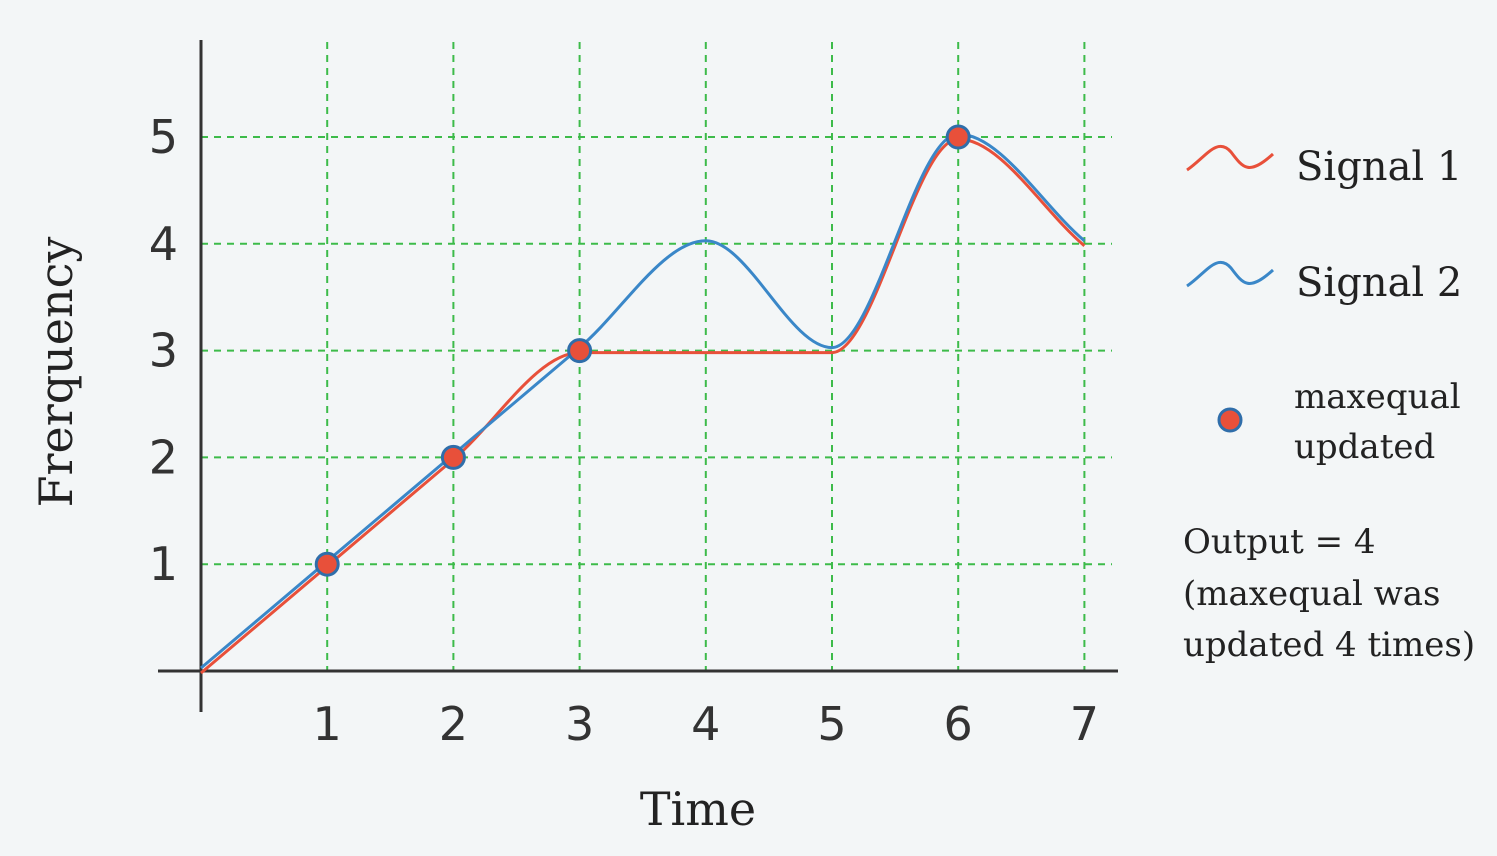  I want to click on y-tick-label-2: 2, so click(163, 457).